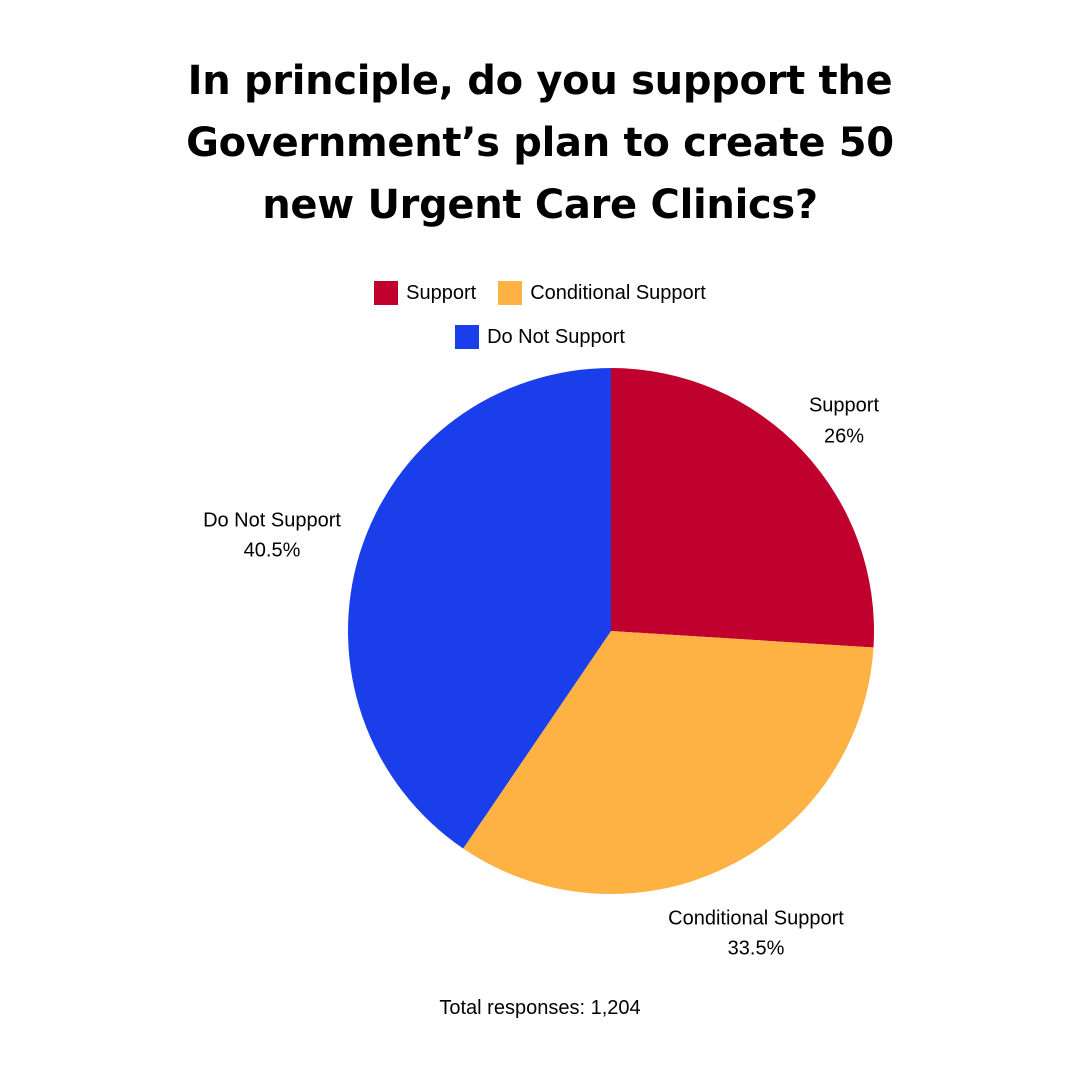  Describe the element at coordinates (618, 293) in the screenshot. I see `legend-label-conditional-support: Conditional Support` at that location.